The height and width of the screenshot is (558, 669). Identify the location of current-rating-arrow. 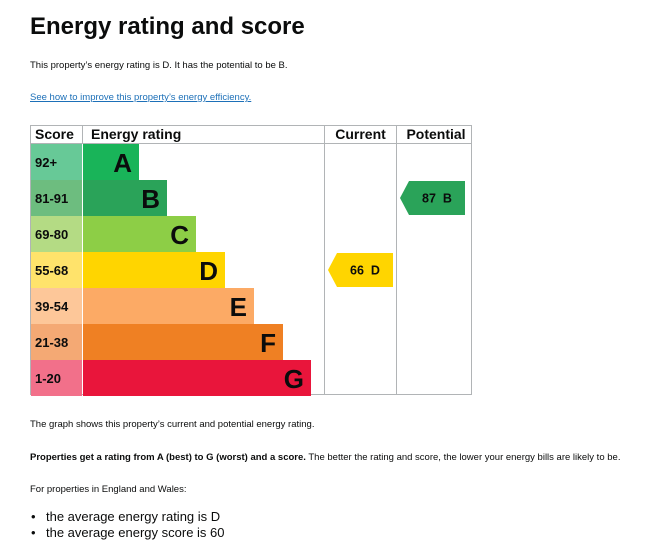
(360, 270).